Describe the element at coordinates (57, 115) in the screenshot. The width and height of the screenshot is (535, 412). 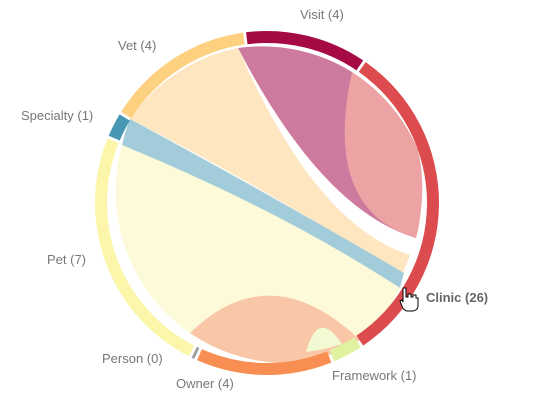
I see `group-label-specialty: Specialty (1)` at that location.